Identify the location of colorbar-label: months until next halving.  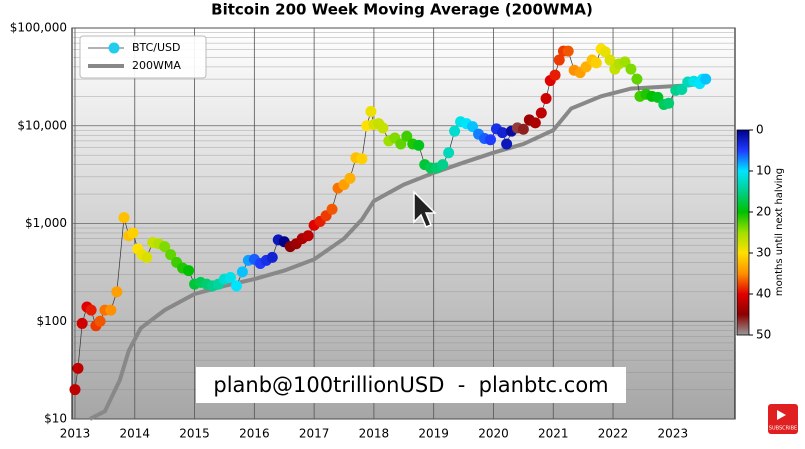
(779, 232).